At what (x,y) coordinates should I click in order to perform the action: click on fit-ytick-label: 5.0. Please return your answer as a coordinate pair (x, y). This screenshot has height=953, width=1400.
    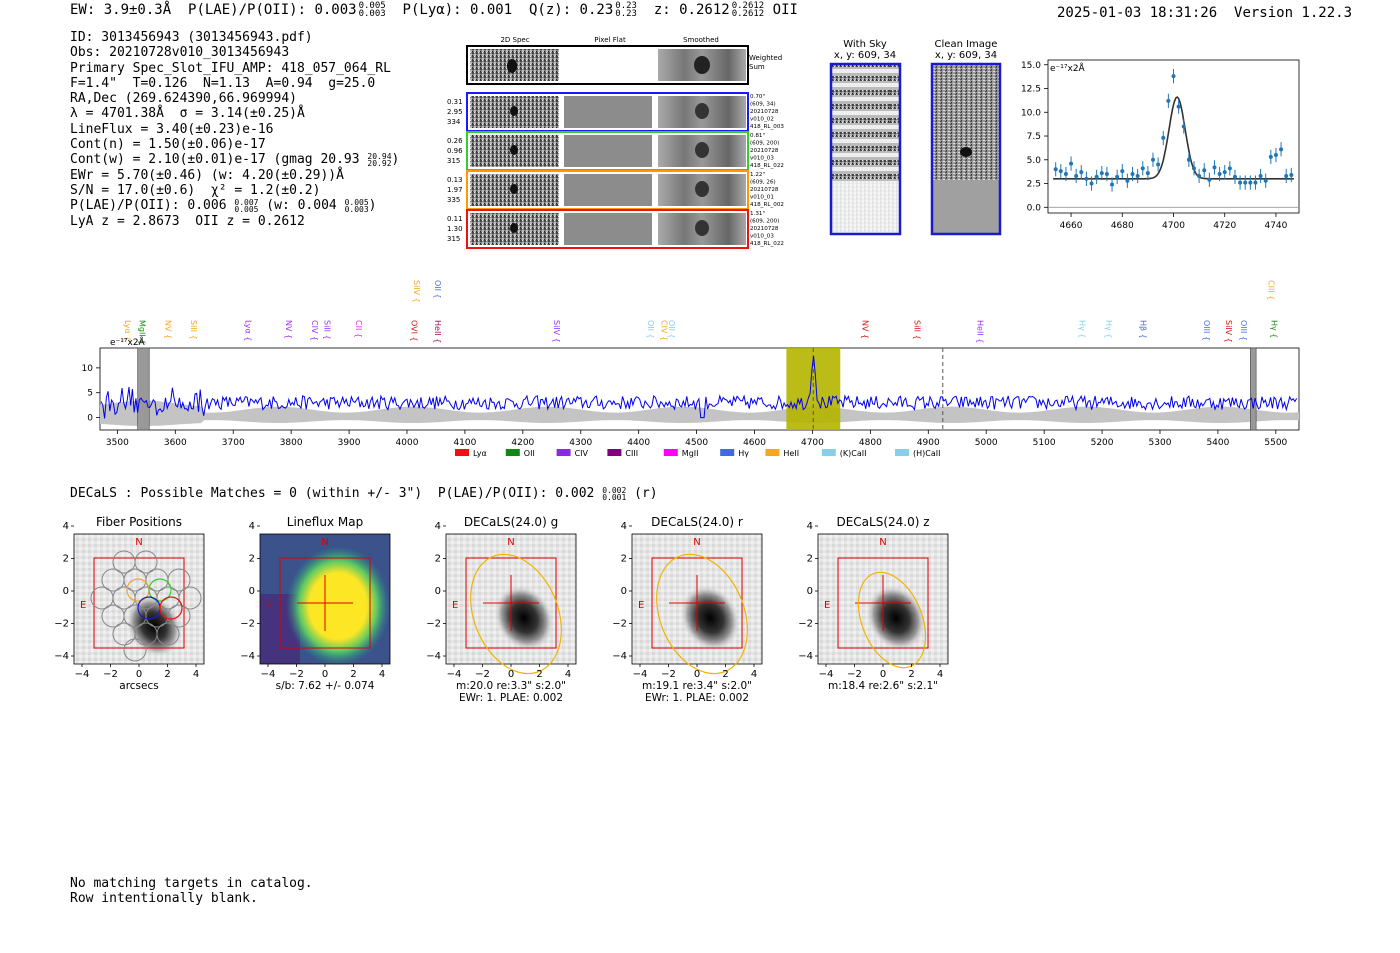
    Looking at the image, I should click on (1034, 161).